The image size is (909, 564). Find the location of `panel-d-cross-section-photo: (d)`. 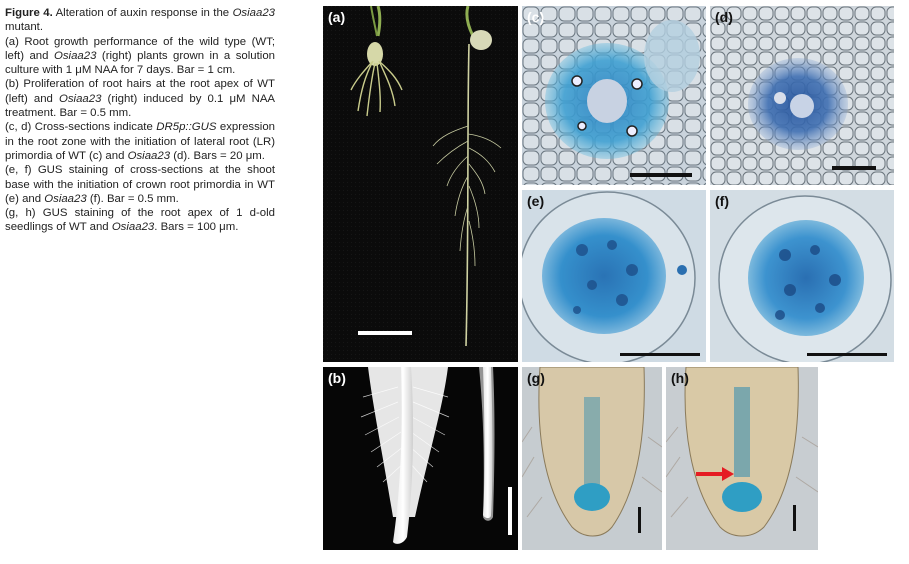

panel-d-cross-section-photo: (d) is located at coordinates (802, 95).